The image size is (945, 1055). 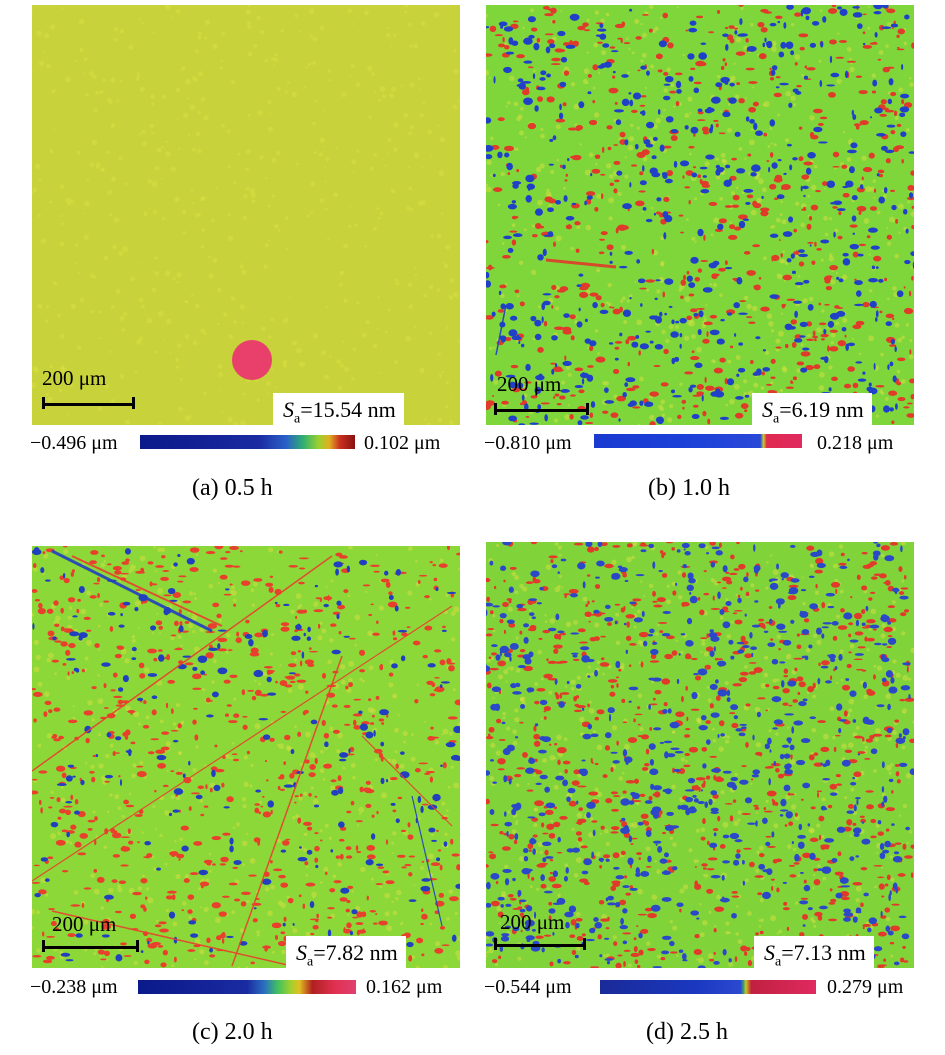 I want to click on colorbar-max-c: 0.162 μm, so click(x=404, y=987).